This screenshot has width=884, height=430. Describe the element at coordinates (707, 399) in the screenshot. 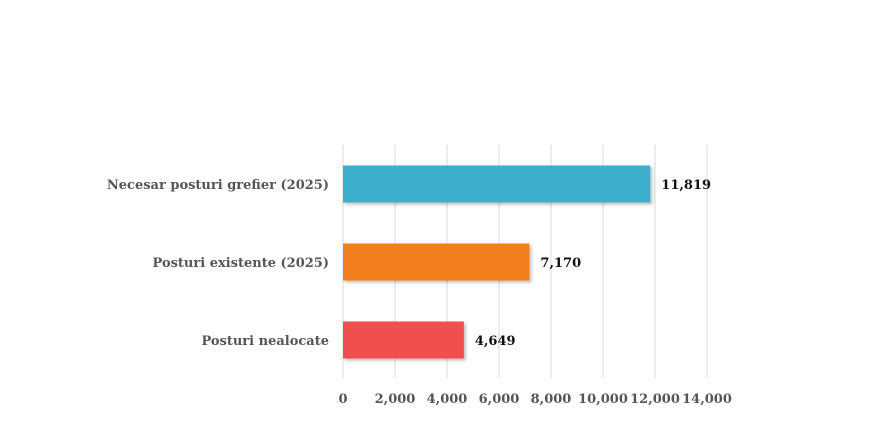

I see `x-tick-label: 14,000` at that location.